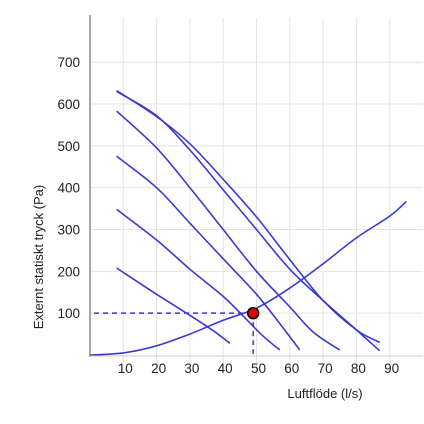 Image resolution: width=424 pixels, height=424 pixels. Describe the element at coordinates (68, 62) in the screenshot. I see `y-tick-label: 700` at that location.